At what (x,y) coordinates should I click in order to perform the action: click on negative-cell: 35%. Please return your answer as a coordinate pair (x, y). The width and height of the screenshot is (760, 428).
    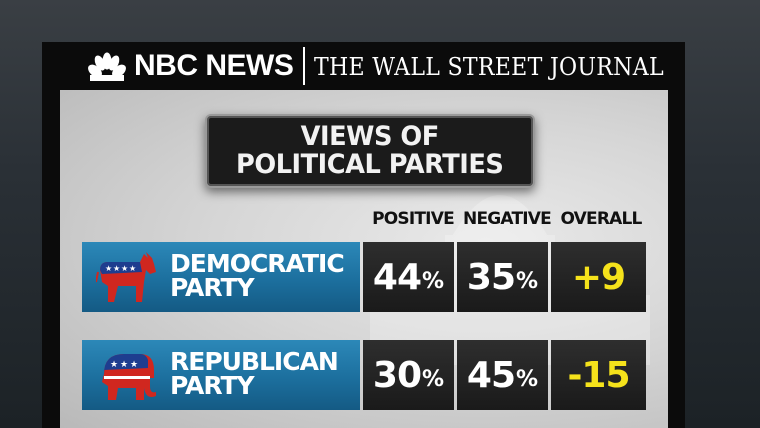
    Looking at the image, I should click on (502, 277).